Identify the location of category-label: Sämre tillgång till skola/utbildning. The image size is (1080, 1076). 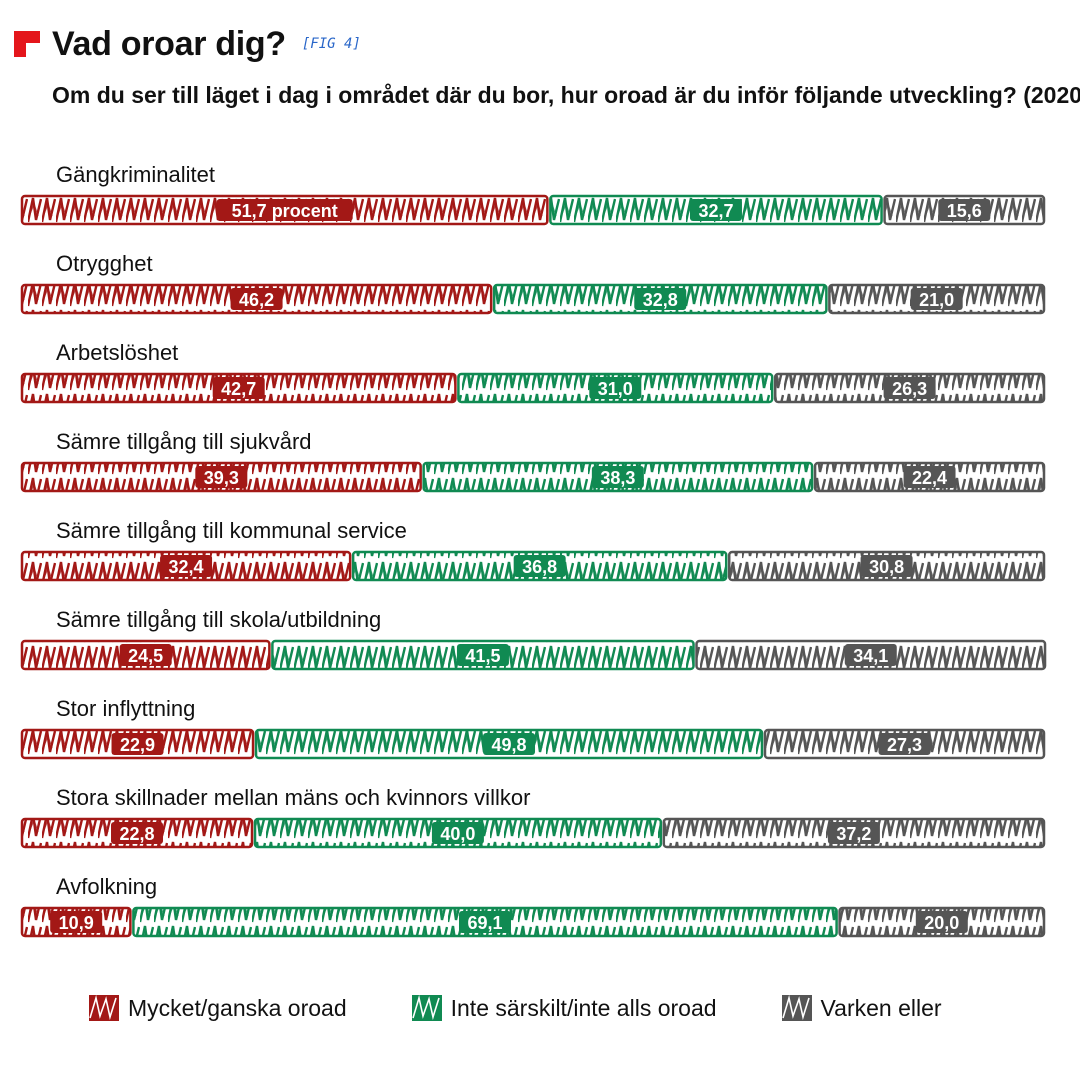
(218, 619).